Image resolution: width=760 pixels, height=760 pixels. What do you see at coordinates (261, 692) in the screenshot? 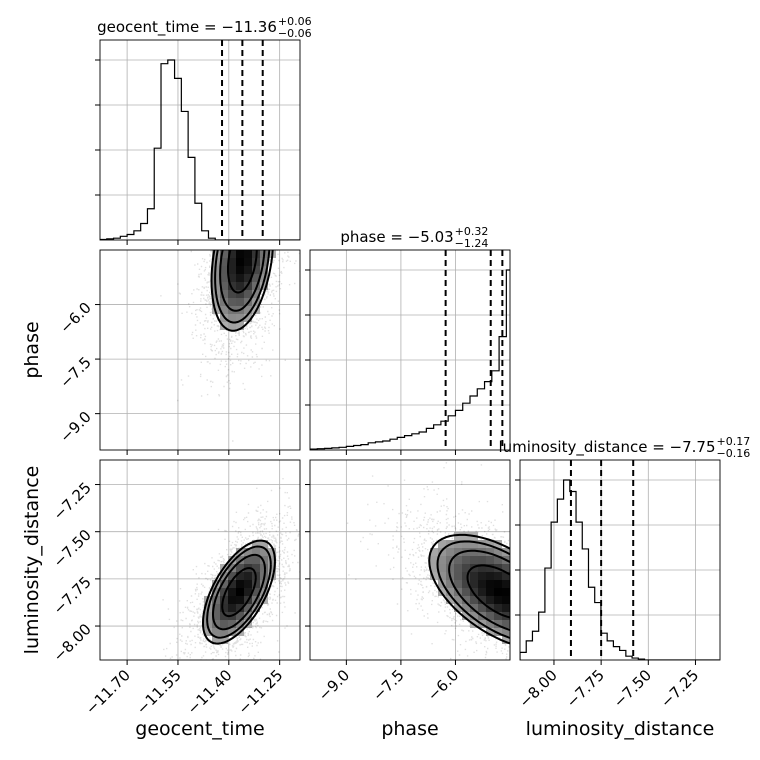
I see `xtick-label-geocent_time-3: −11.25` at bounding box center [261, 692].